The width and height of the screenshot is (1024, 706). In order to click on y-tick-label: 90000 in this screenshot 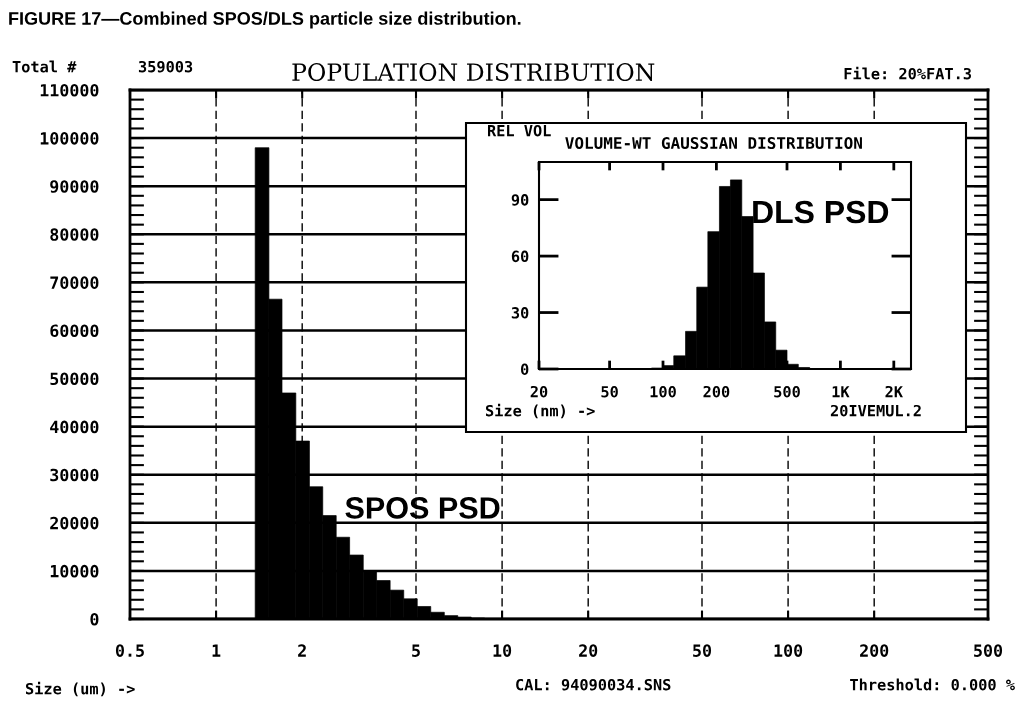, I will do `click(74, 186)`.